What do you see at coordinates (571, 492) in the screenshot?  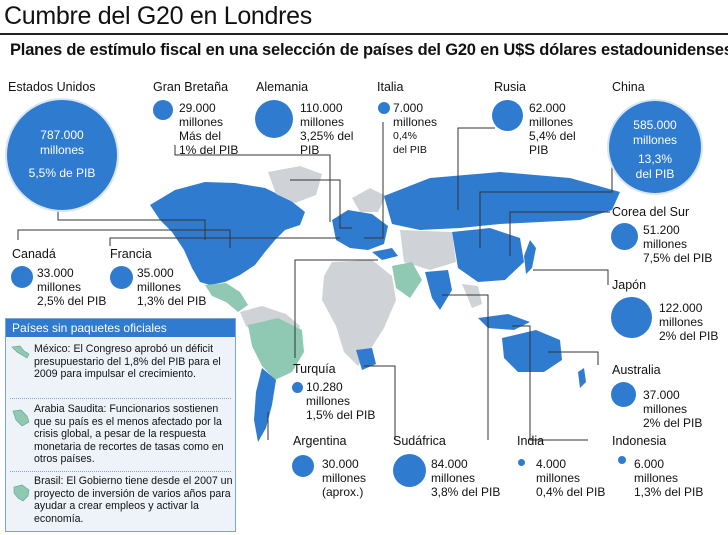 I see `gdp-india: 0,4% del PIB` at bounding box center [571, 492].